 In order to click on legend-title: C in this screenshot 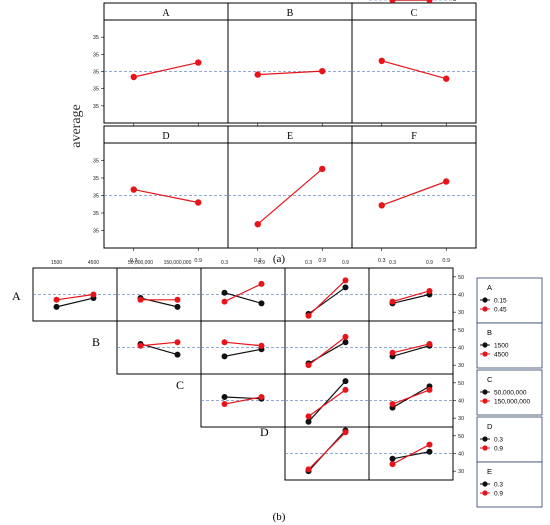, I will do `click(490, 379)`.